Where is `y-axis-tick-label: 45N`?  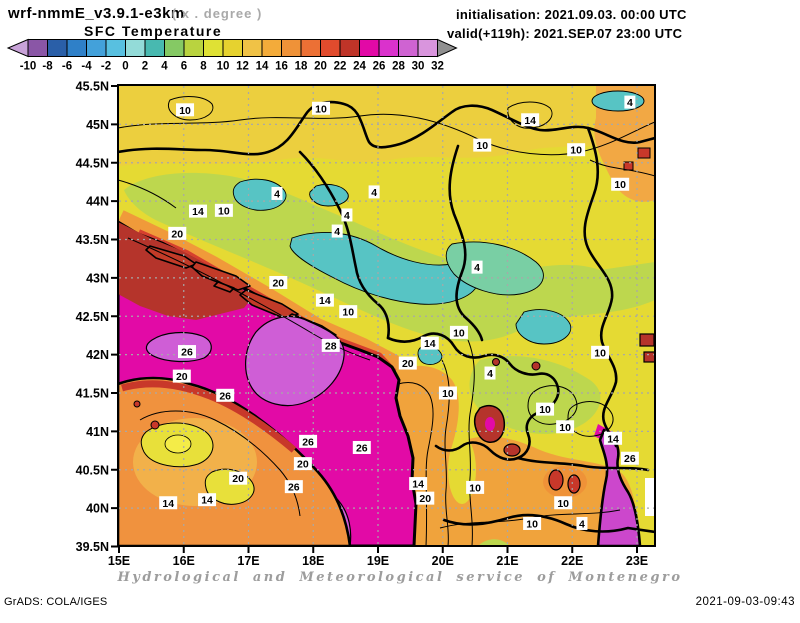
y-axis-tick-label: 45N is located at coordinates (97, 125).